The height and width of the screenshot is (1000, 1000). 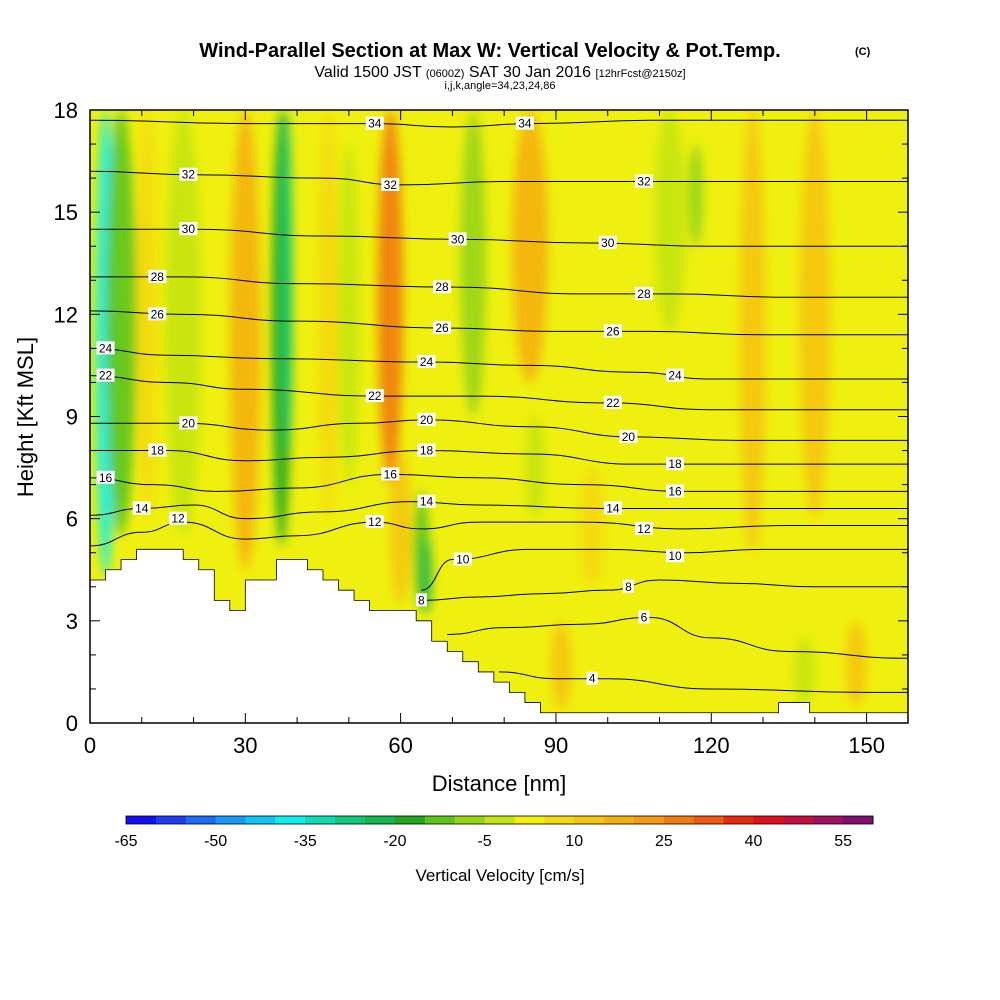 I want to click on isentrope-label-30: 30, so click(x=608, y=243).